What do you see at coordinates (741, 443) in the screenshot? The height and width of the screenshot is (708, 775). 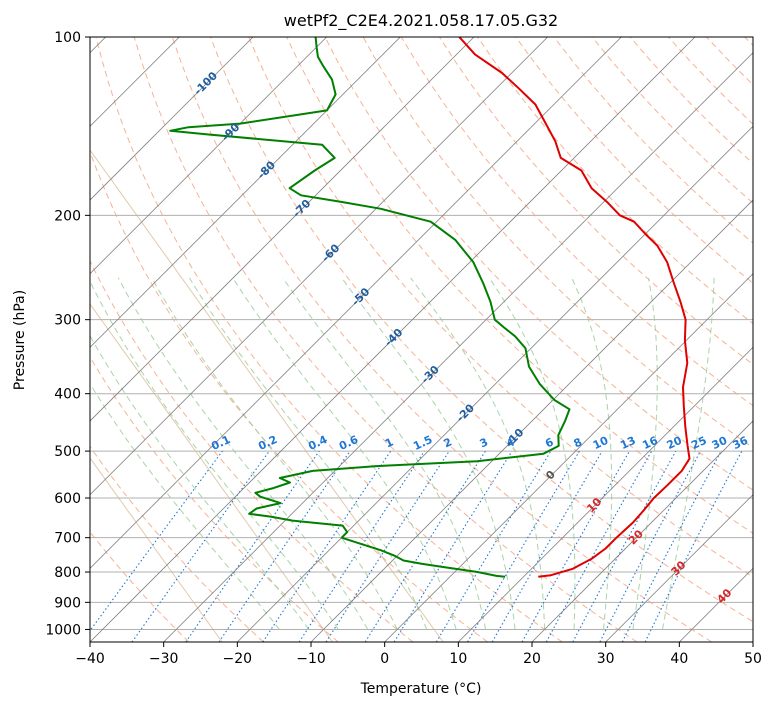 I see `mixing-ratio-label: 36` at bounding box center [741, 443].